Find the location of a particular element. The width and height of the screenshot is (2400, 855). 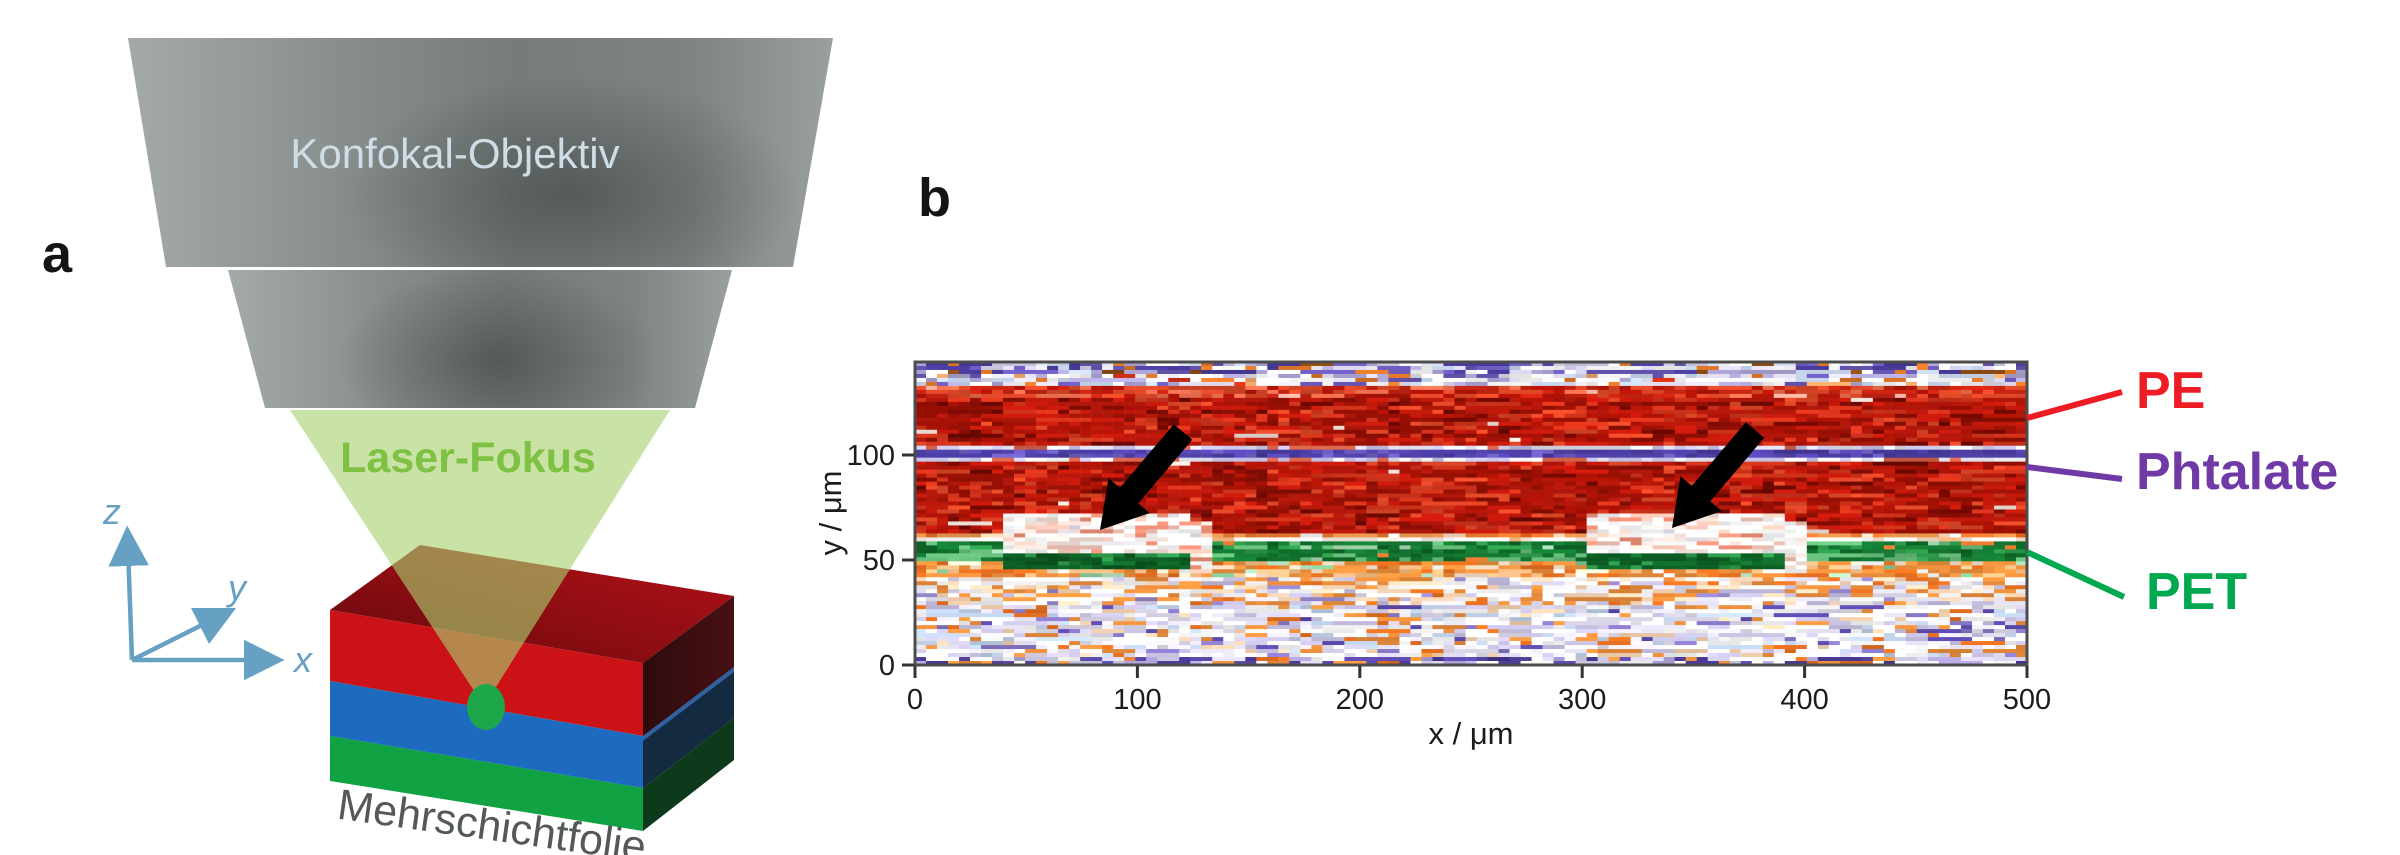

sample-label: Mehrschichtfolie is located at coordinates (492, 818).